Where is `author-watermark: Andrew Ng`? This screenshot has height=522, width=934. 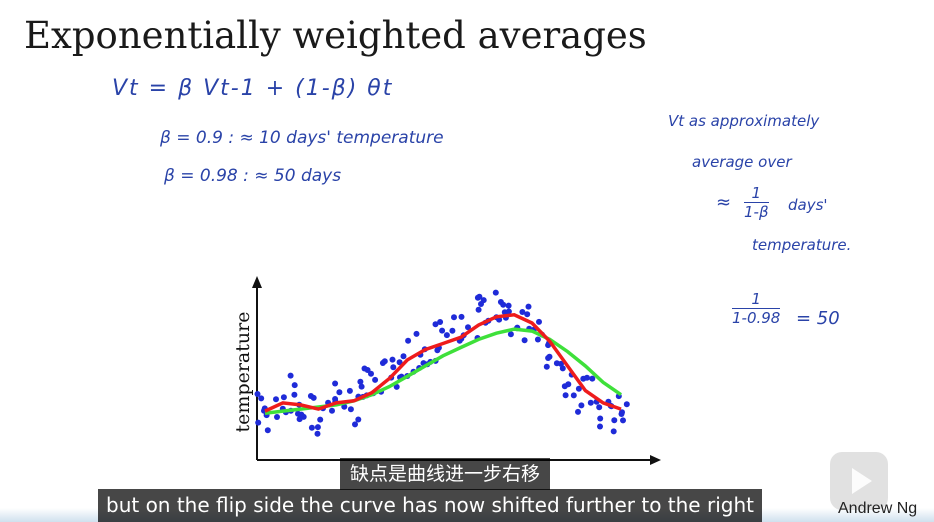 author-watermark: Andrew Ng is located at coordinates (878, 508).